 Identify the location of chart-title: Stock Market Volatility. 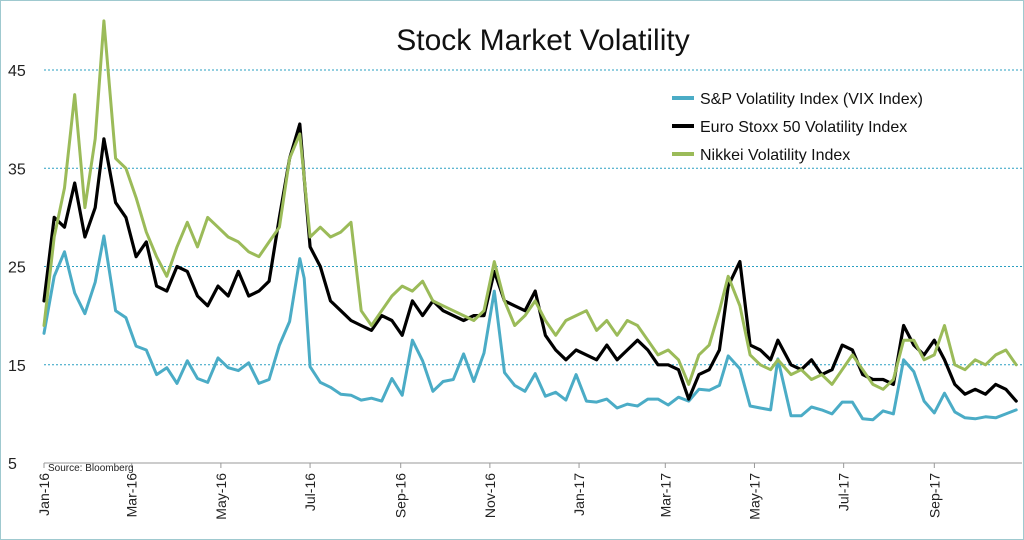
(542, 40).